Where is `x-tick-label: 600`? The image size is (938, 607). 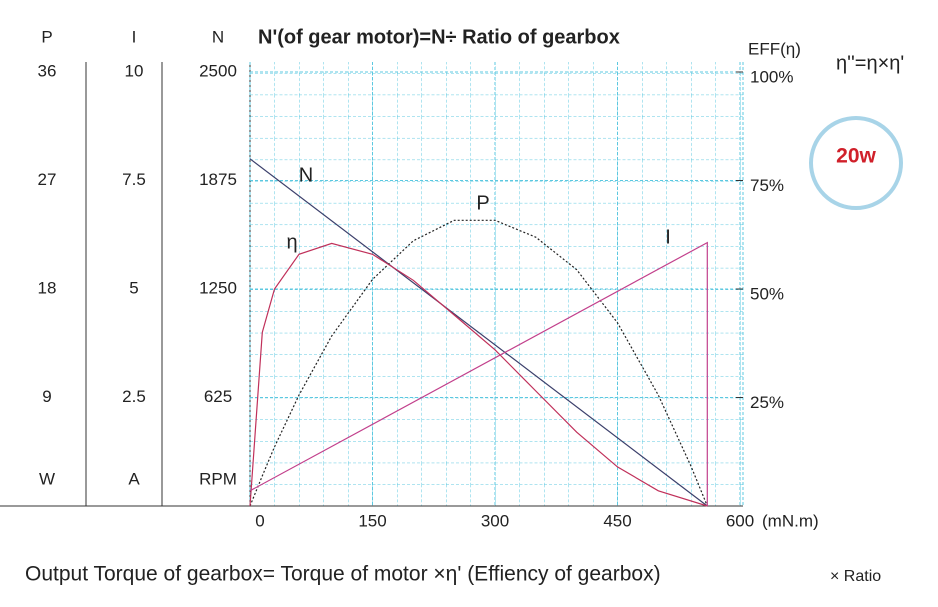
x-tick-label: 600 is located at coordinates (740, 520).